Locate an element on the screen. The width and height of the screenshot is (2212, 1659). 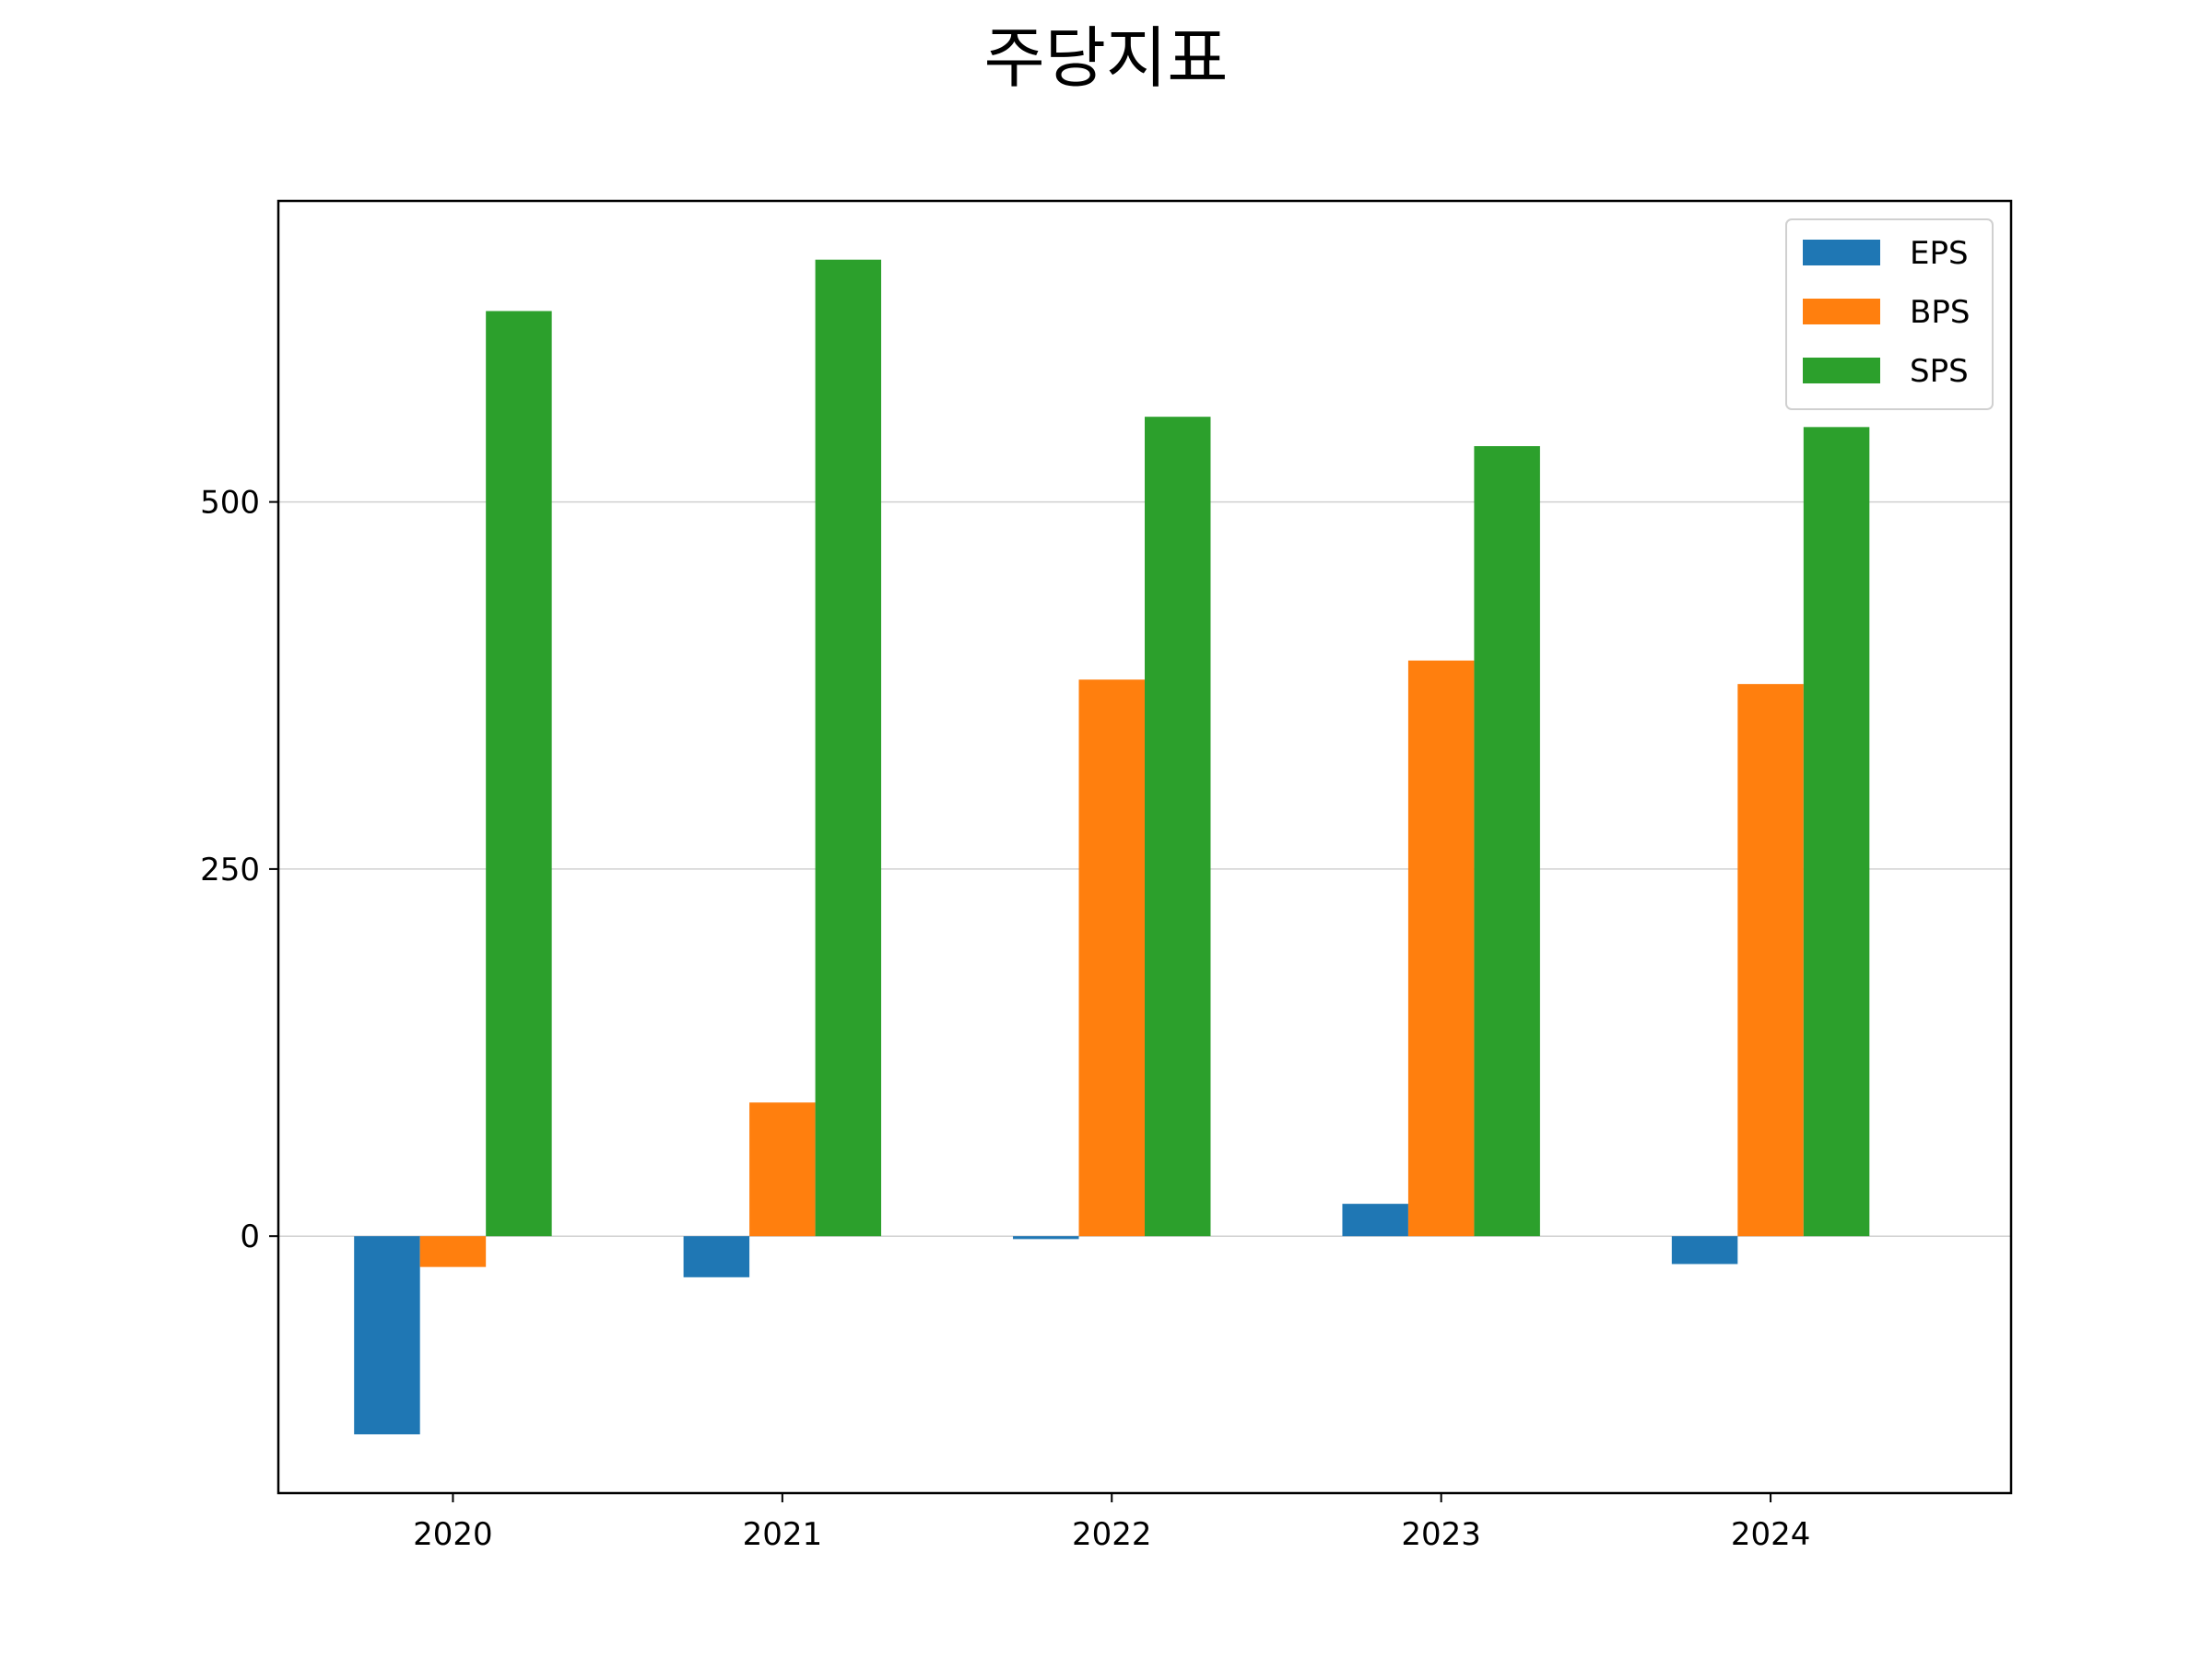
y-tick-label: 0 is located at coordinates (250, 1236).